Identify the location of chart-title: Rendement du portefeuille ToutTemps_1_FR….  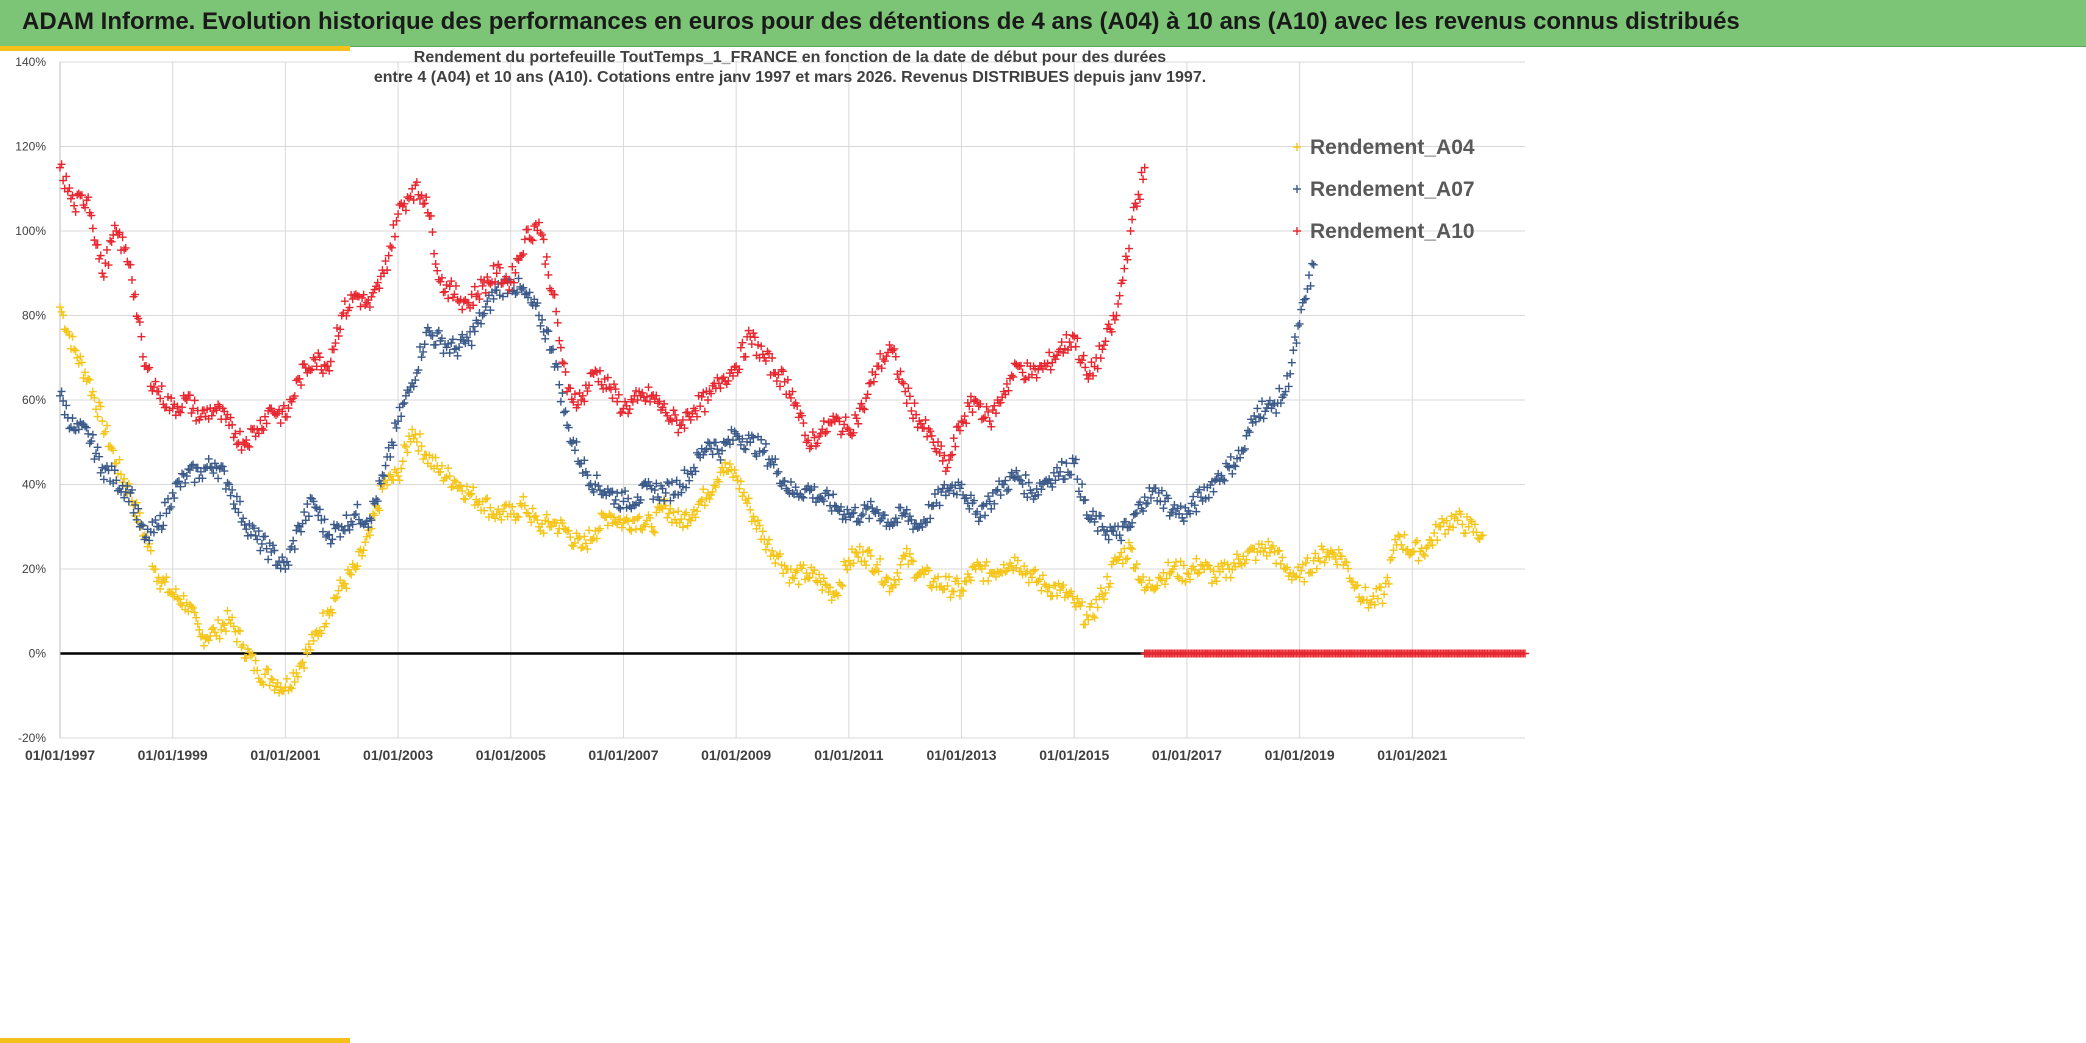
(790, 67).